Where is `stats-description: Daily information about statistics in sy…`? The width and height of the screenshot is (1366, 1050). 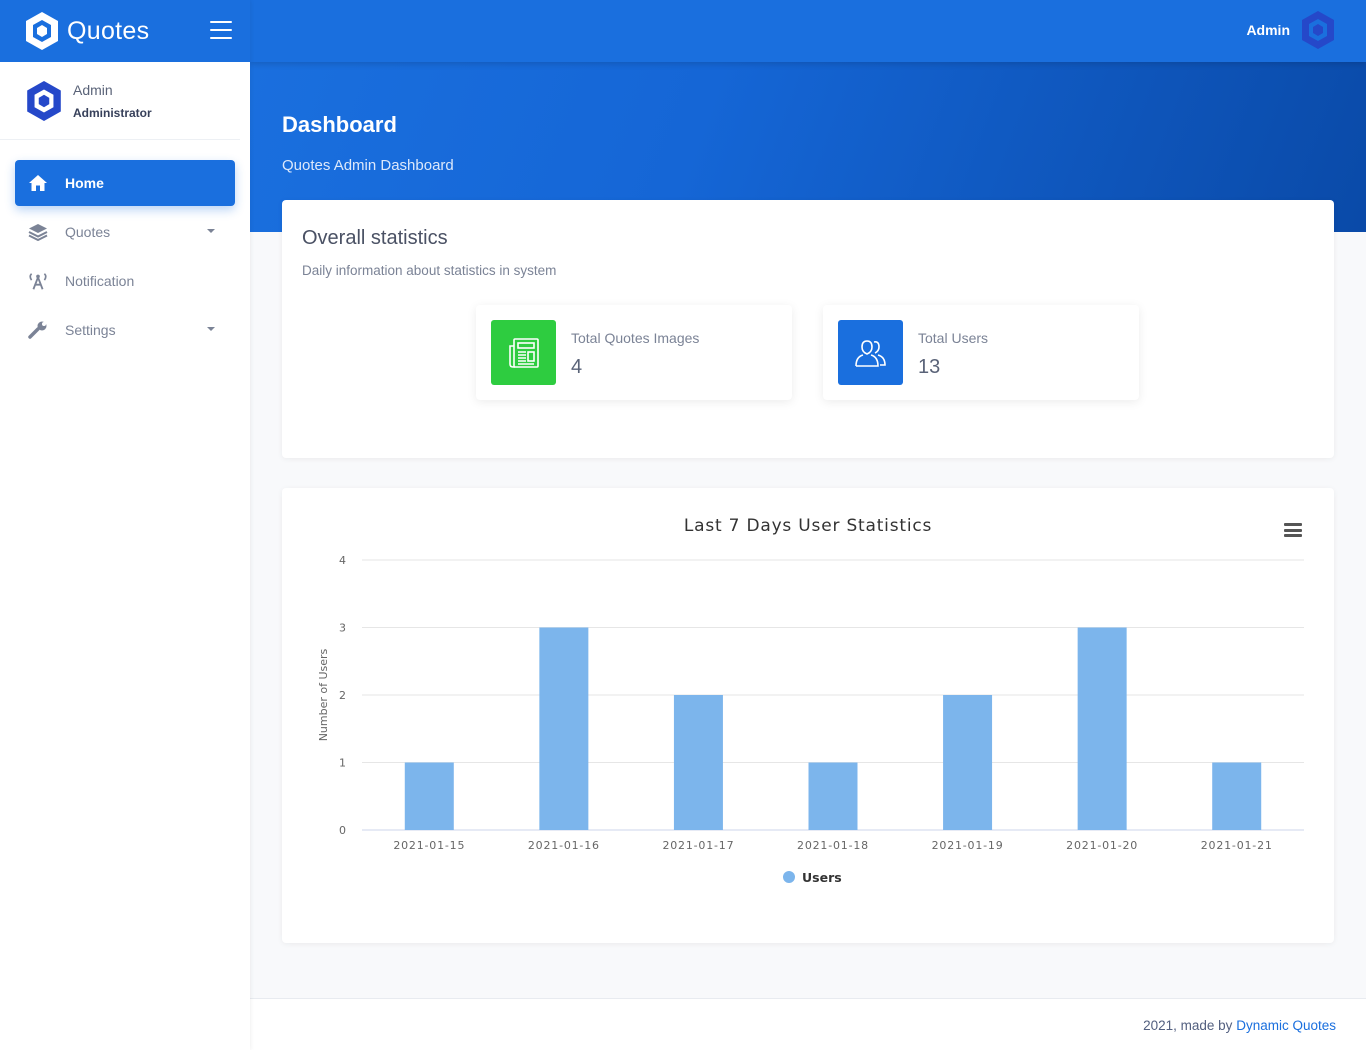
stats-description: Daily information about statistics in sy… is located at coordinates (429, 270).